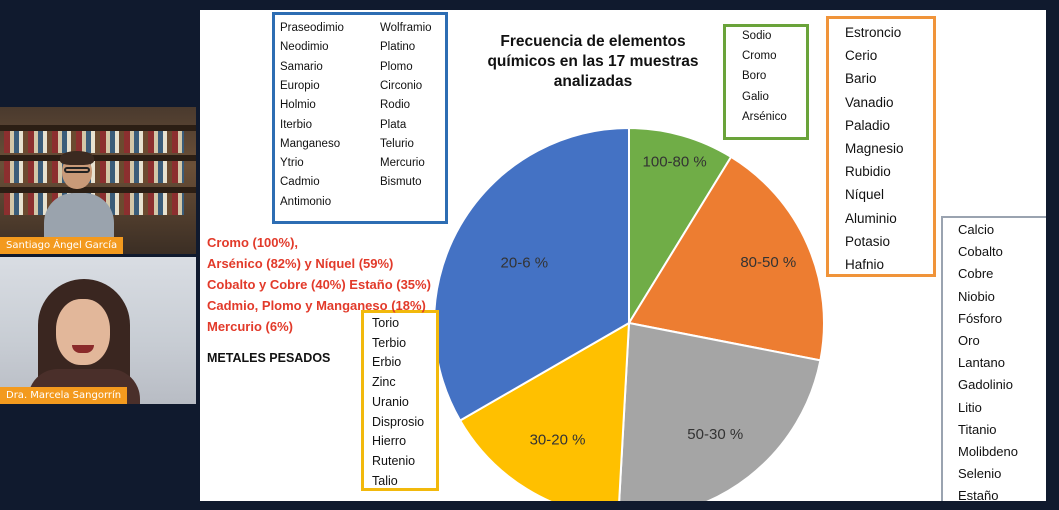 The image size is (1059, 510). What do you see at coordinates (978, 494) in the screenshot?
I see `element-name: Estaño` at bounding box center [978, 494].